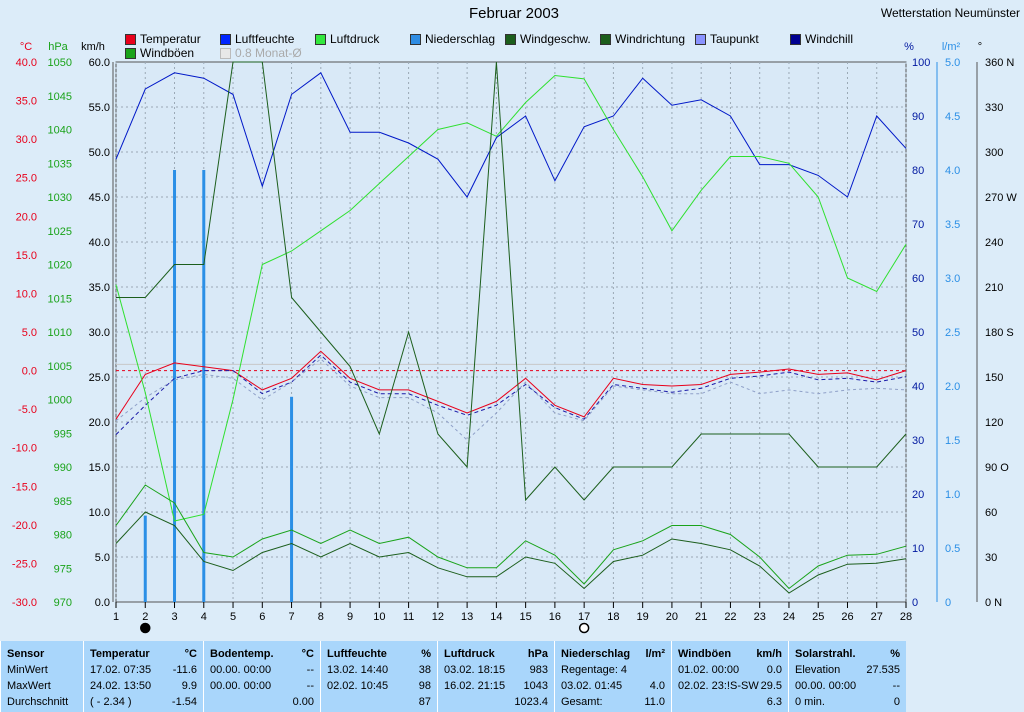  Describe the element at coordinates (29, 686) in the screenshot. I see `stats-cell-label: MaxWert` at that location.